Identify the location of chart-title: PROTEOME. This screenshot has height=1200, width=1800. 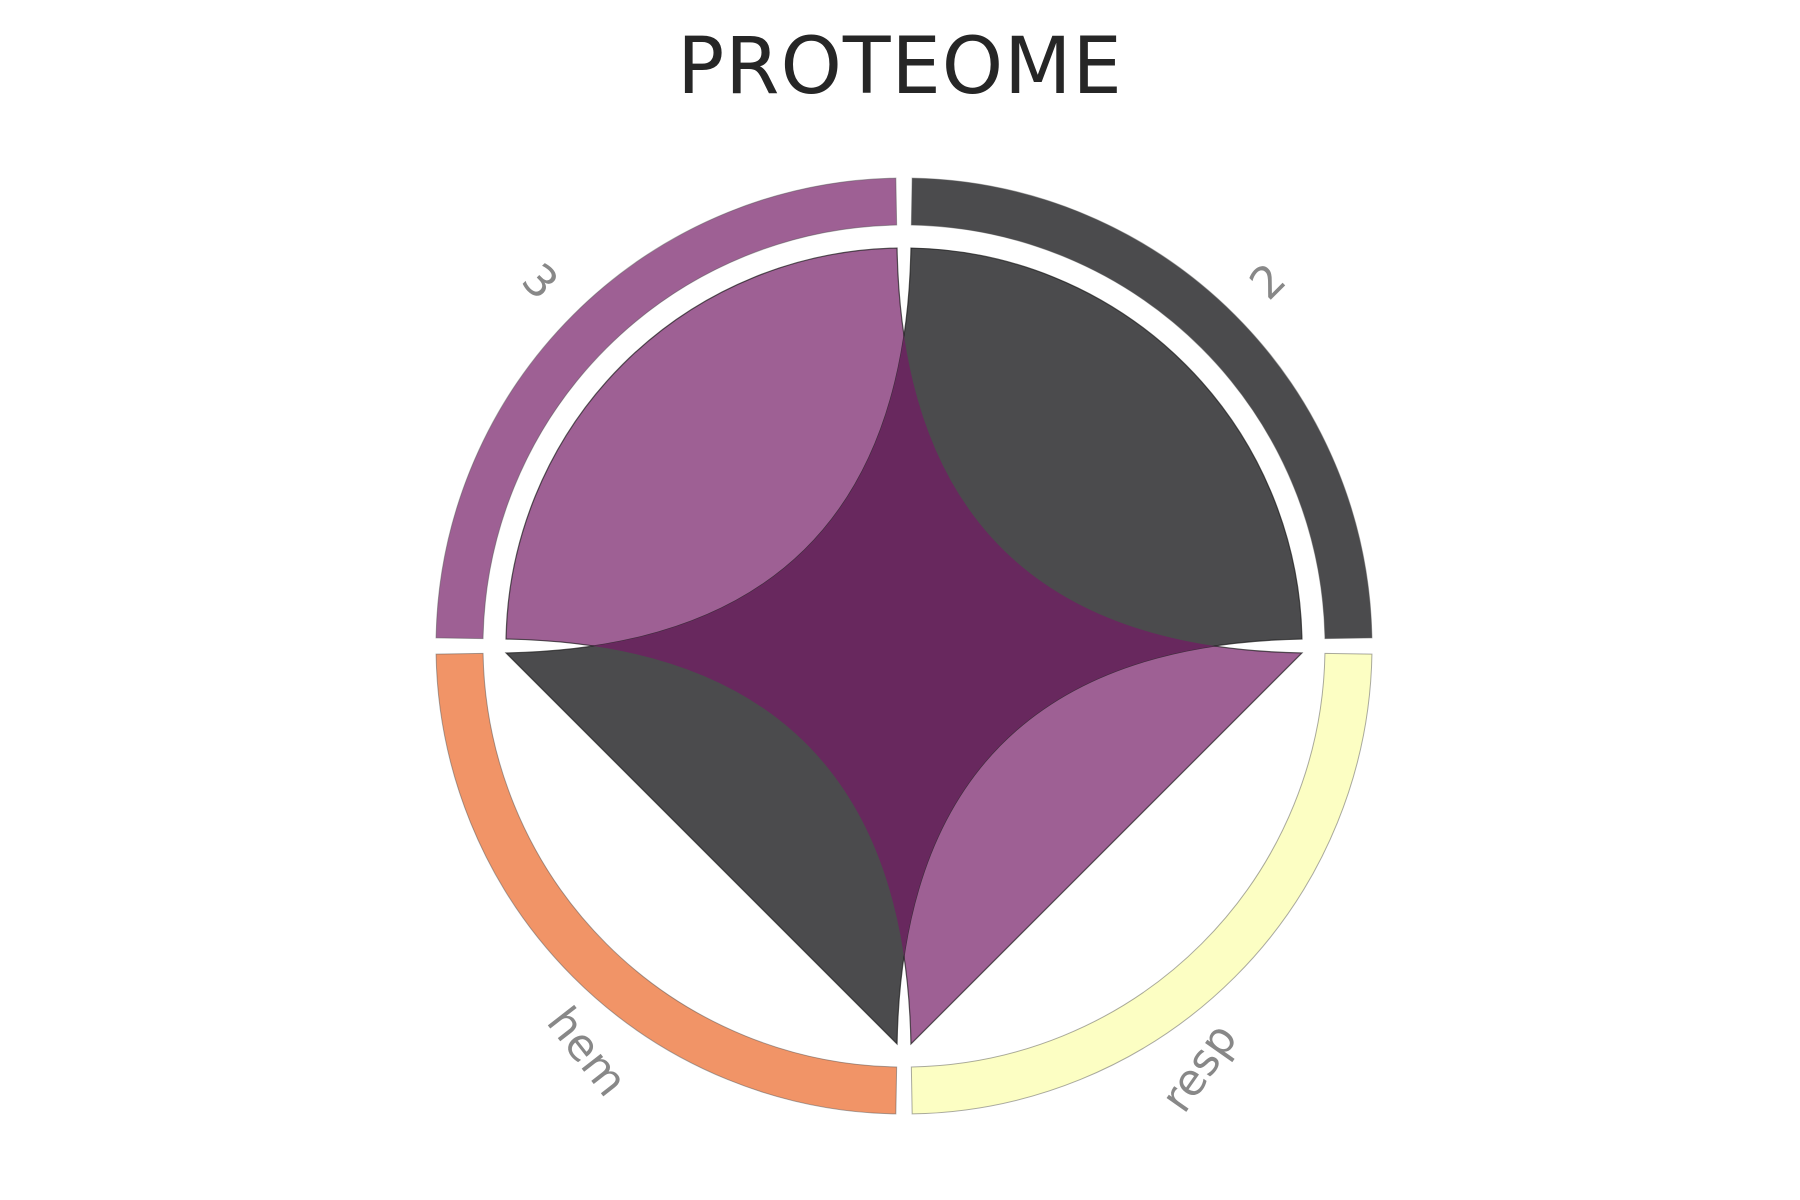
(900, 67).